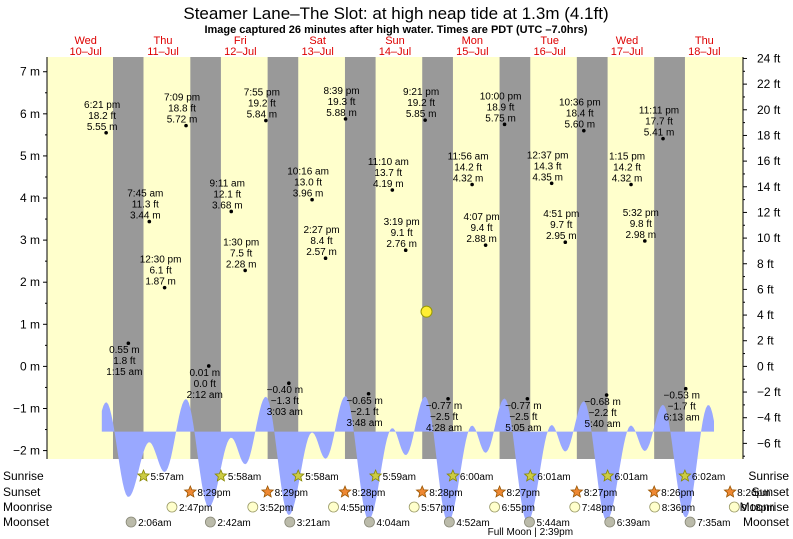  I want to click on tide-height-m-label: 0.01 m, so click(204, 373).